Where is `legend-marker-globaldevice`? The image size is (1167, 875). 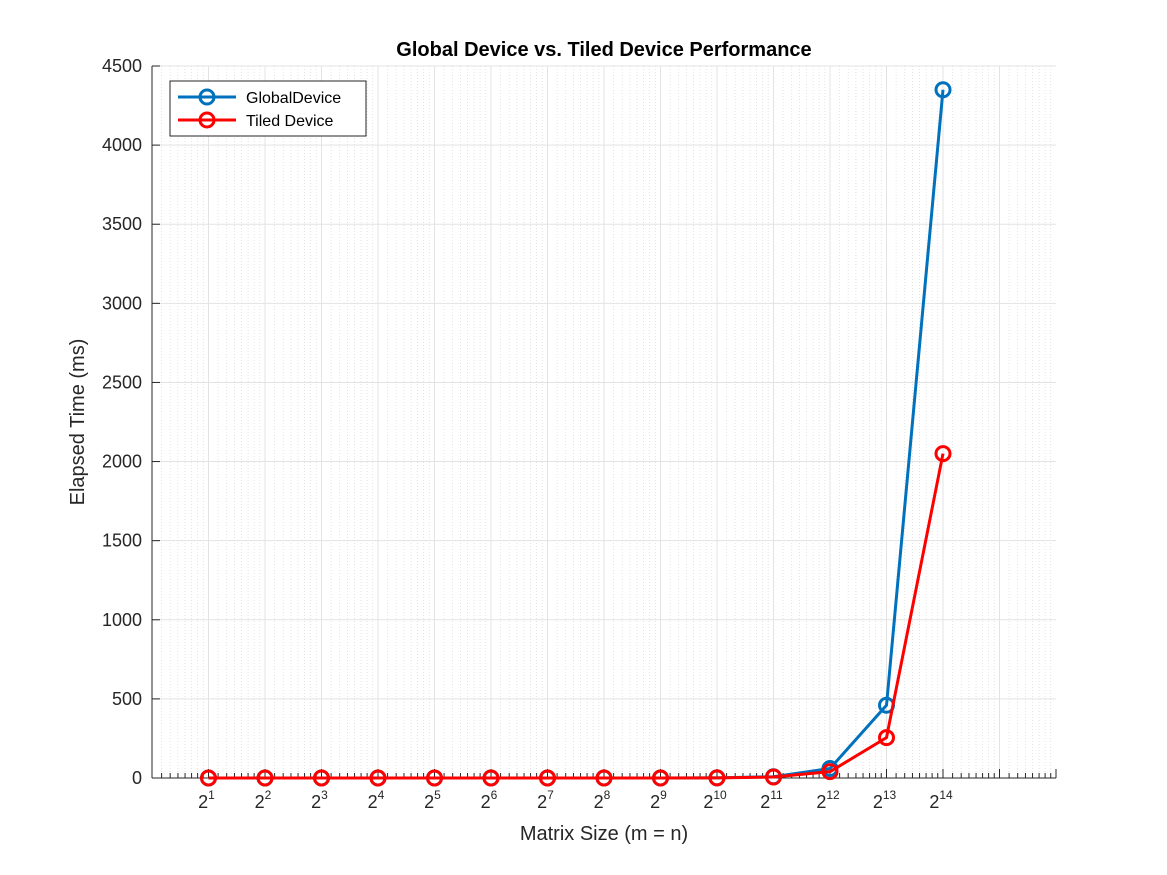
legend-marker-globaldevice is located at coordinates (207, 97).